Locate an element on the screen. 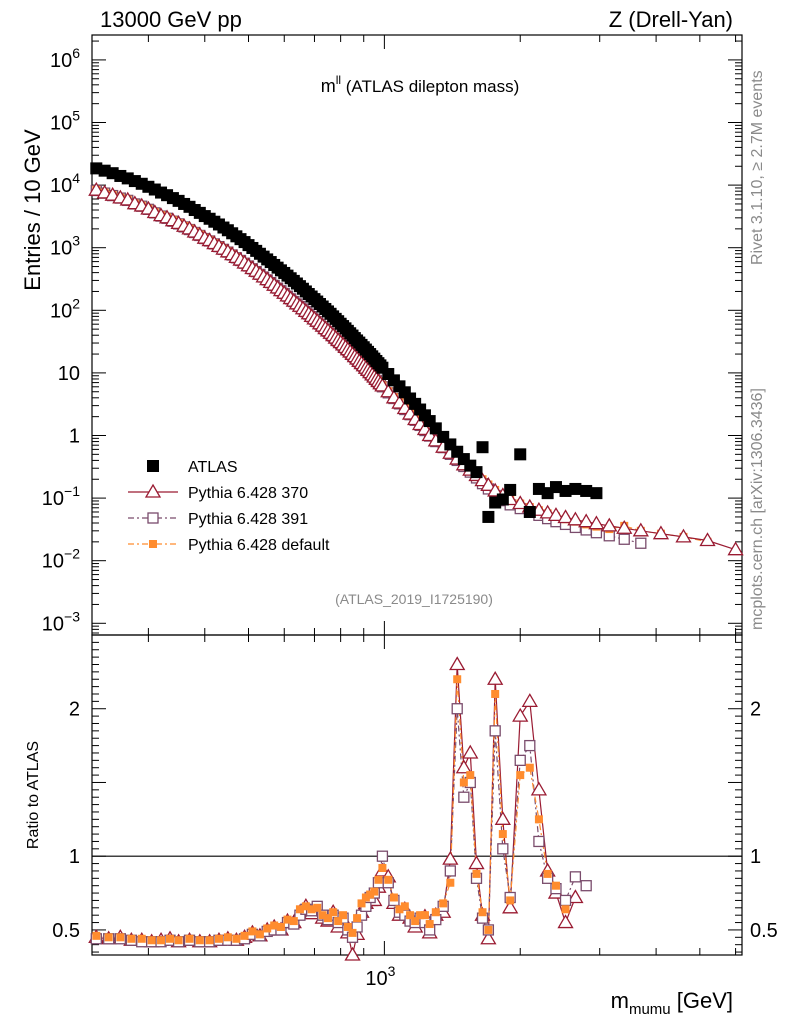  main-ytick-label: 10⁶ is located at coordinates (65, 58).